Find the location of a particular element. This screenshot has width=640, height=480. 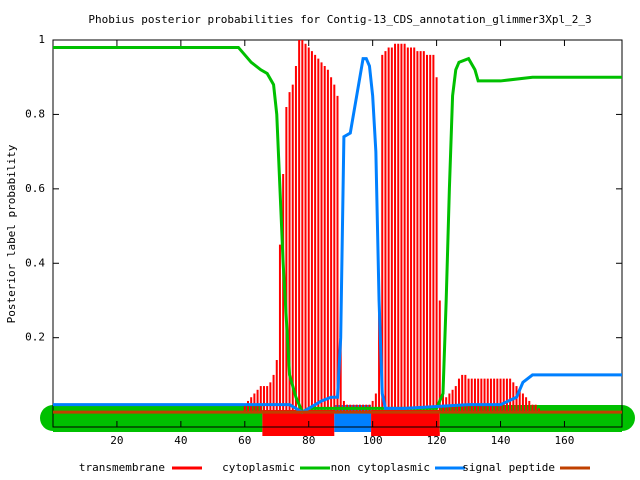

legend-label: cytoplasmic is located at coordinates (258, 467).